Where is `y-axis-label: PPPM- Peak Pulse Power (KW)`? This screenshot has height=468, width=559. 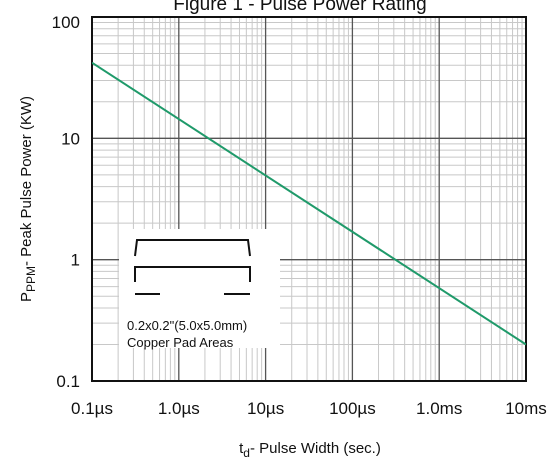 y-axis-label: PPPM- Peak Pulse Power (KW) is located at coordinates (28, 199).